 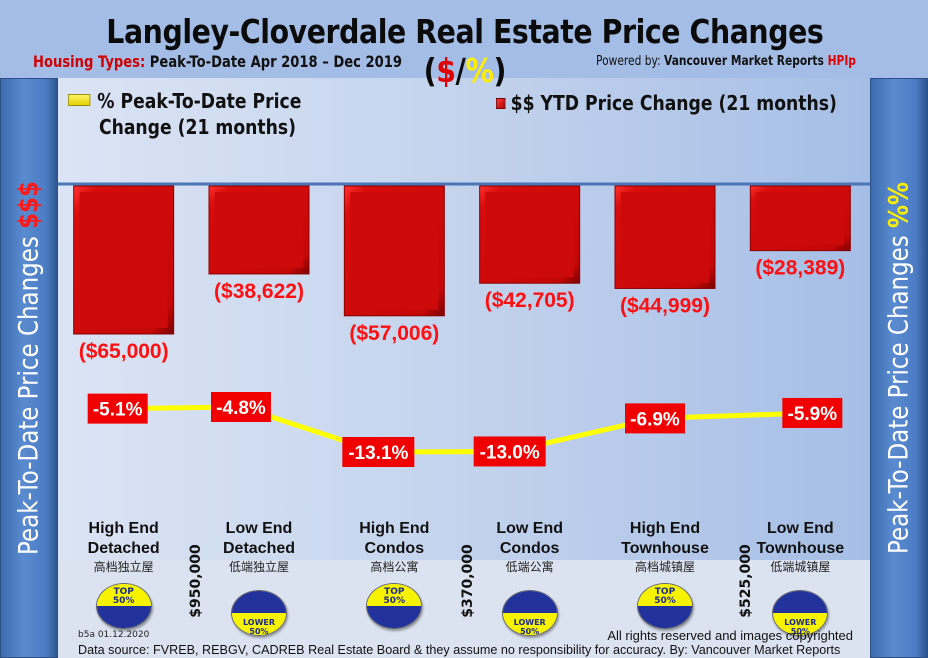 I want to click on legend-percent: % Peak-To-Date Price Change (21 months), so click(x=184, y=114).